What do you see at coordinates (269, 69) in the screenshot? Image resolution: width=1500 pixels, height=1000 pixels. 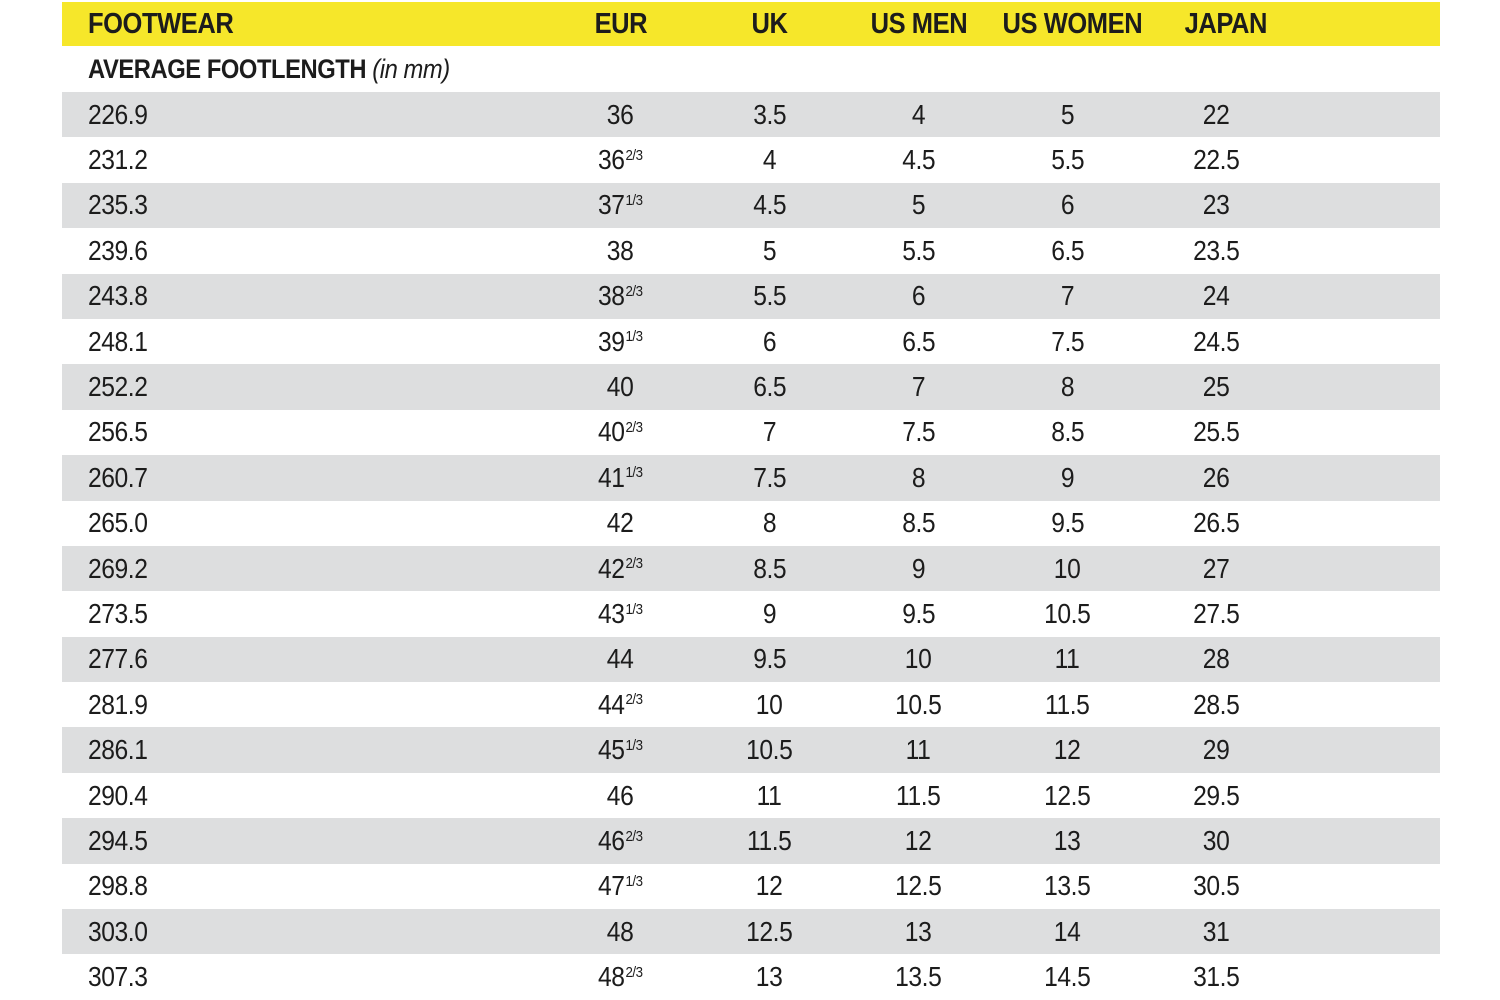 I see `subheader-text: AVERAGE FOOTLENGTH (in mm)` at bounding box center [269, 69].